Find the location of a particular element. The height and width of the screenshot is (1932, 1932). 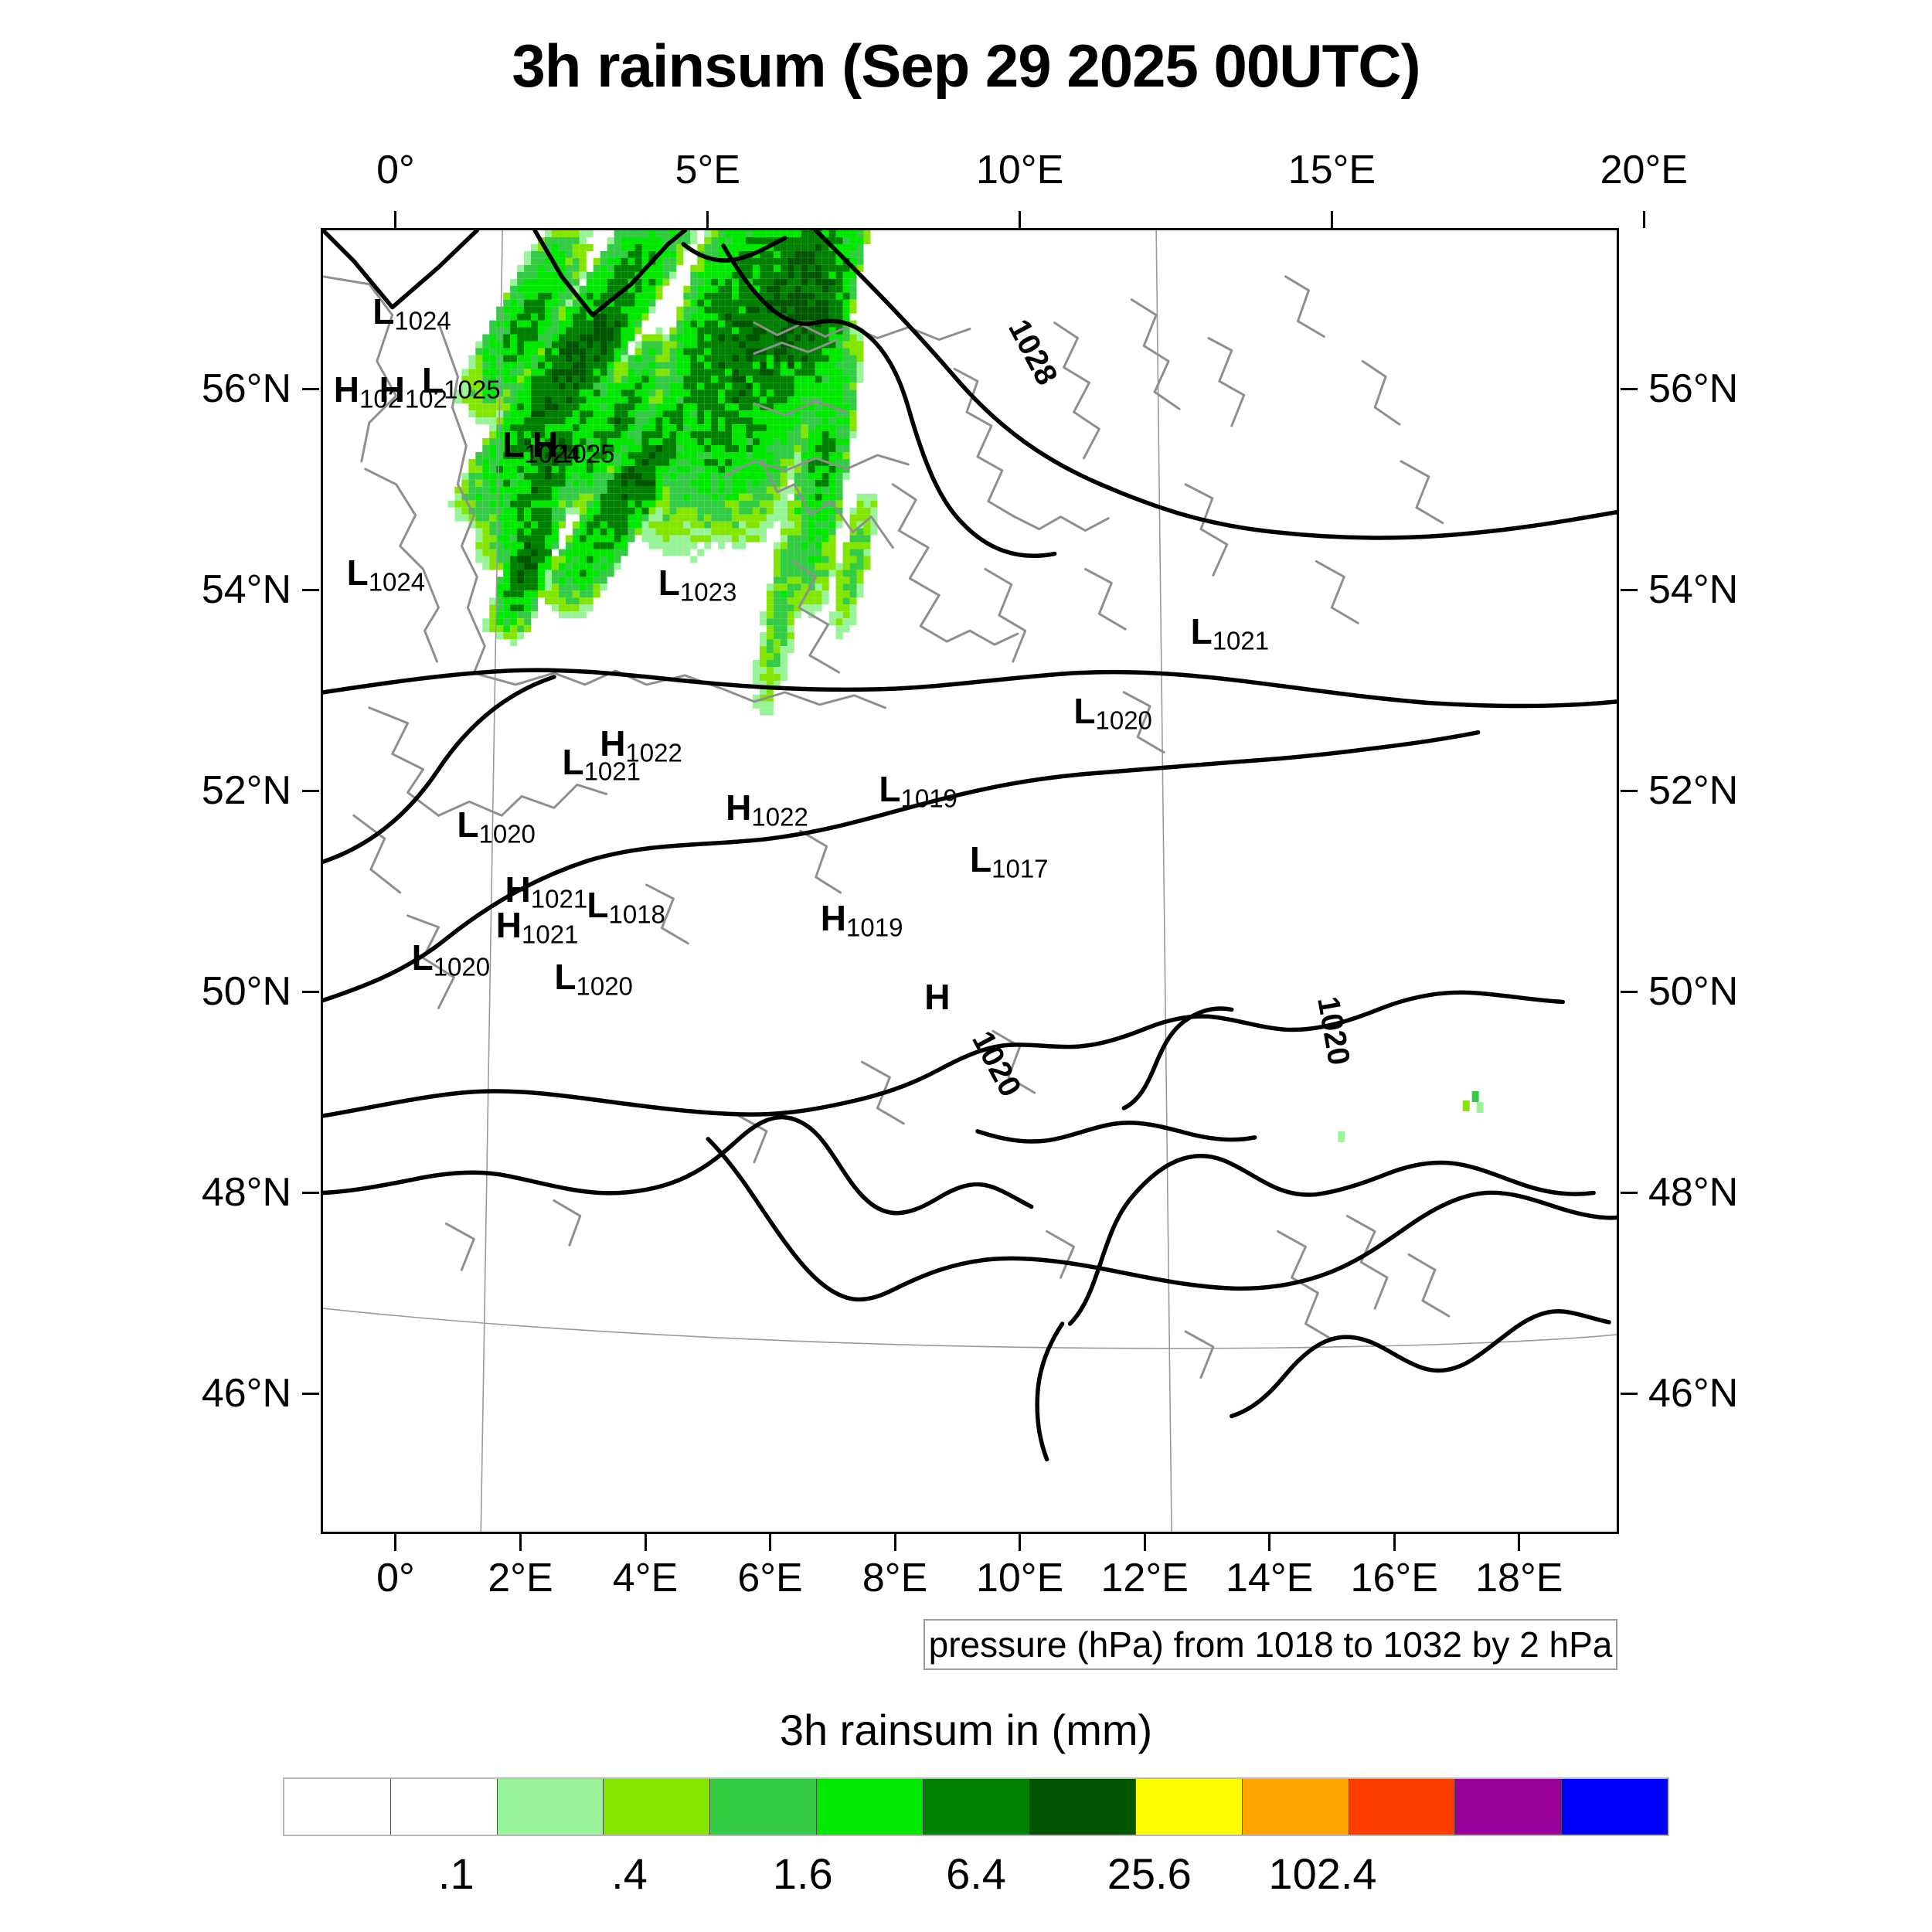

axis-tick-label-left-2: 52°N is located at coordinates (246, 791).